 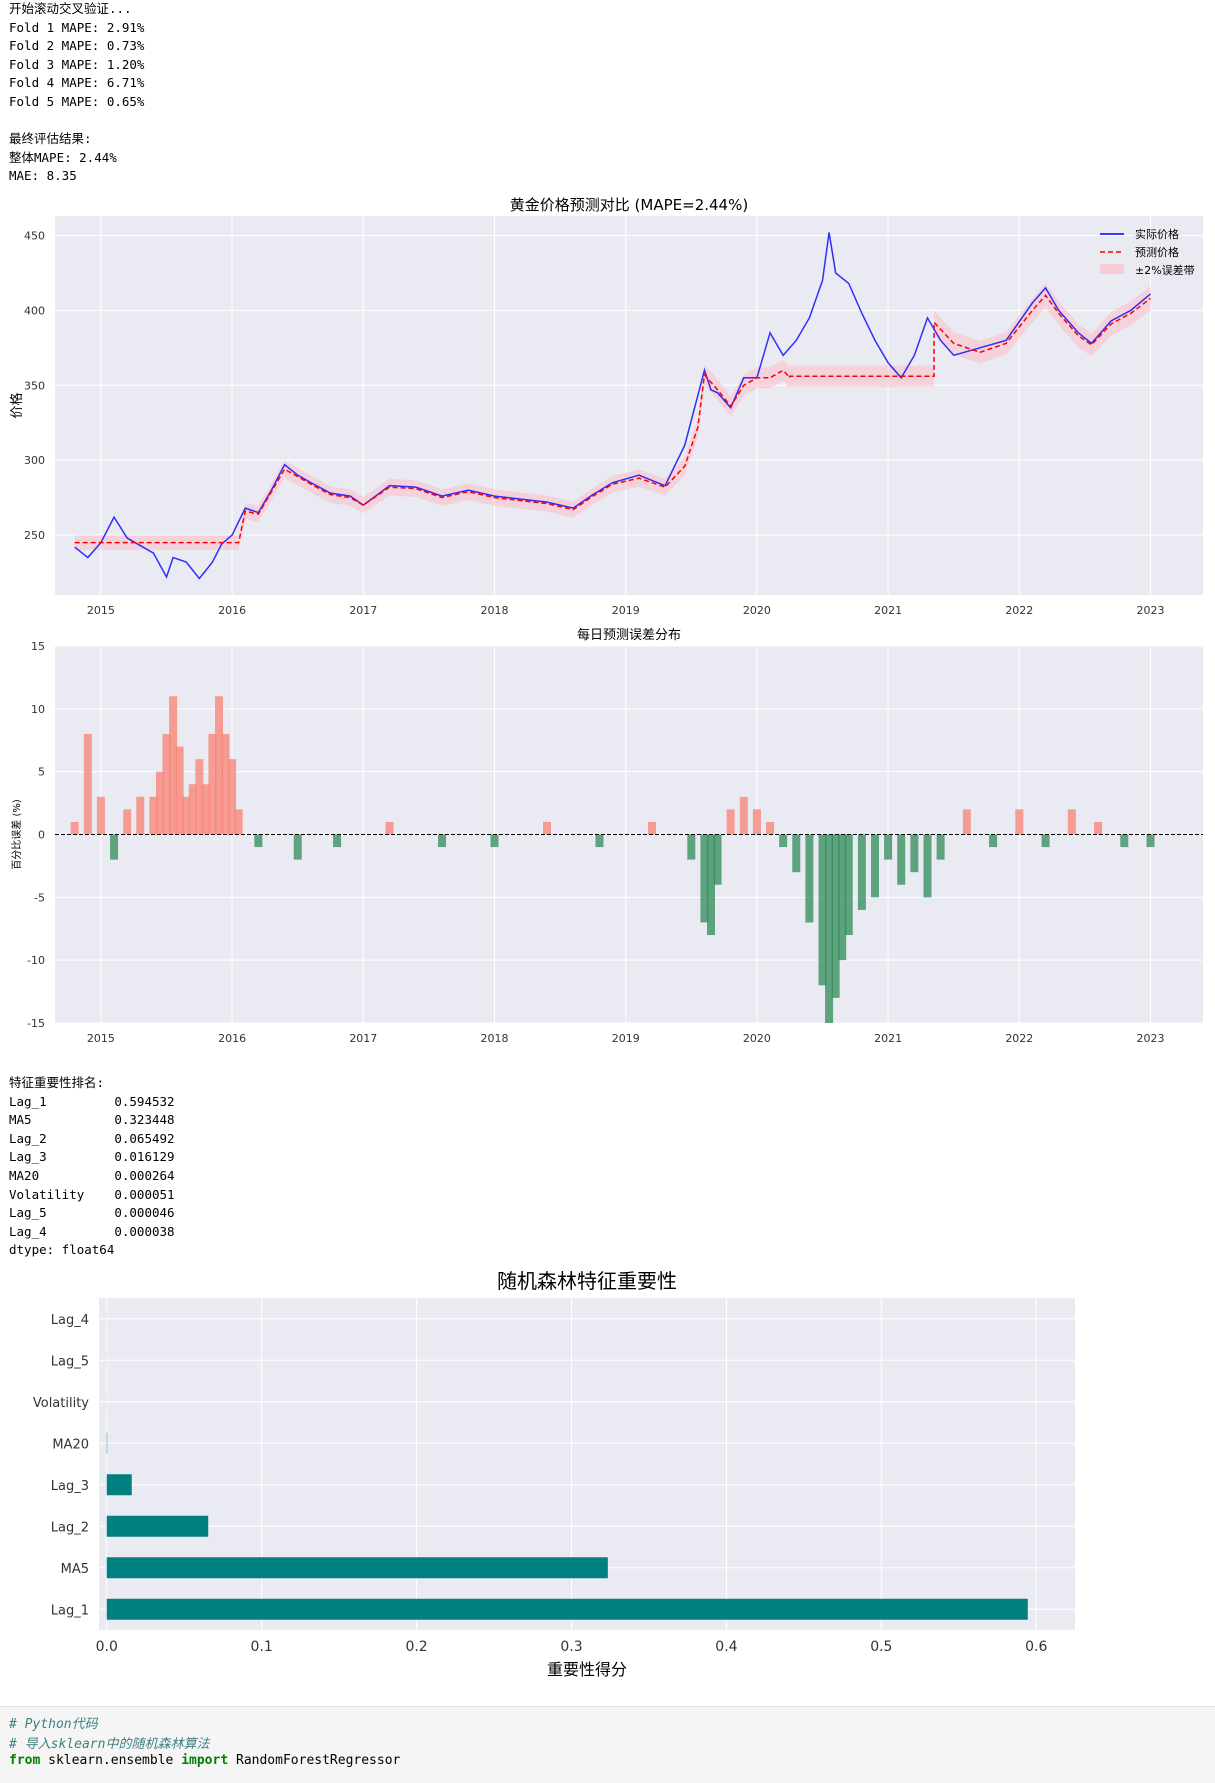 I want to click on y-tick-label: MA5, so click(x=75, y=1569).